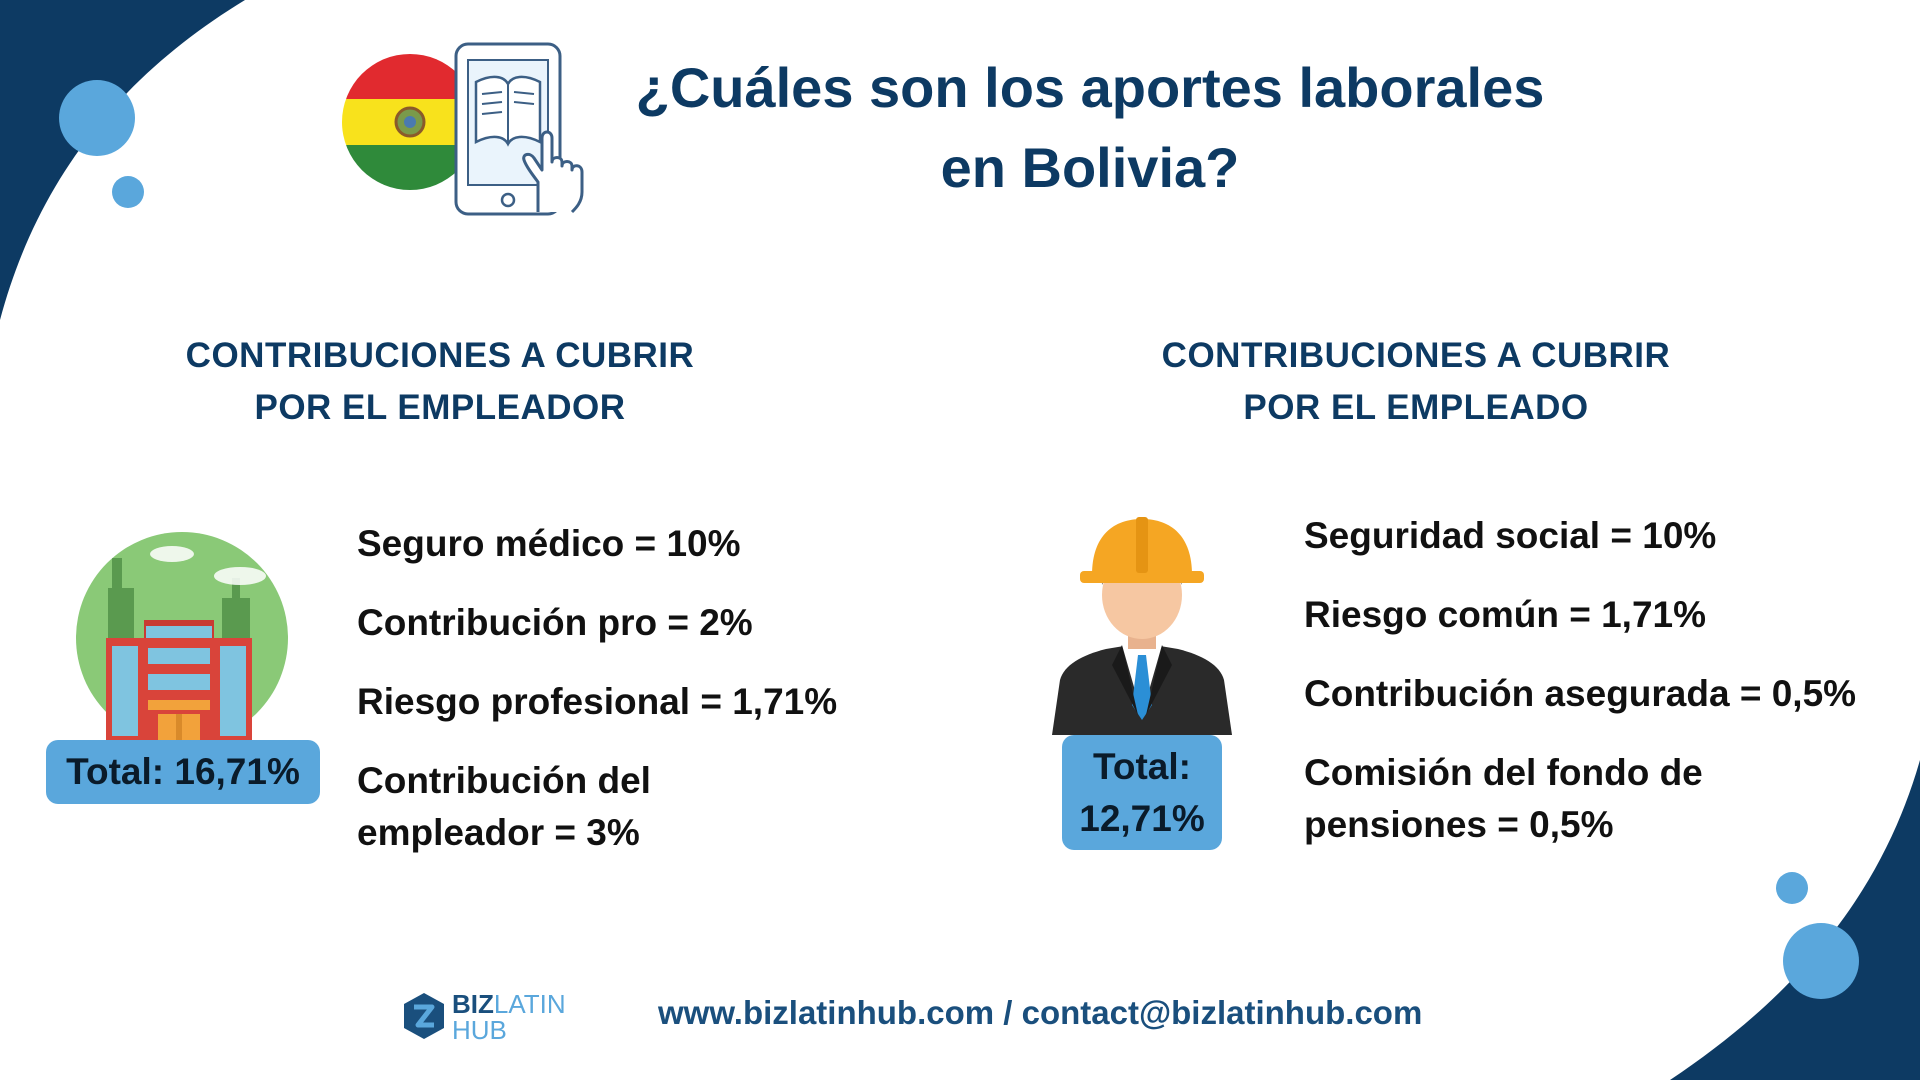 The width and height of the screenshot is (1920, 1080). Describe the element at coordinates (1416, 355) in the screenshot. I see `employee-heading-line: CONTRIBUCIONES A CUBRIR` at that location.